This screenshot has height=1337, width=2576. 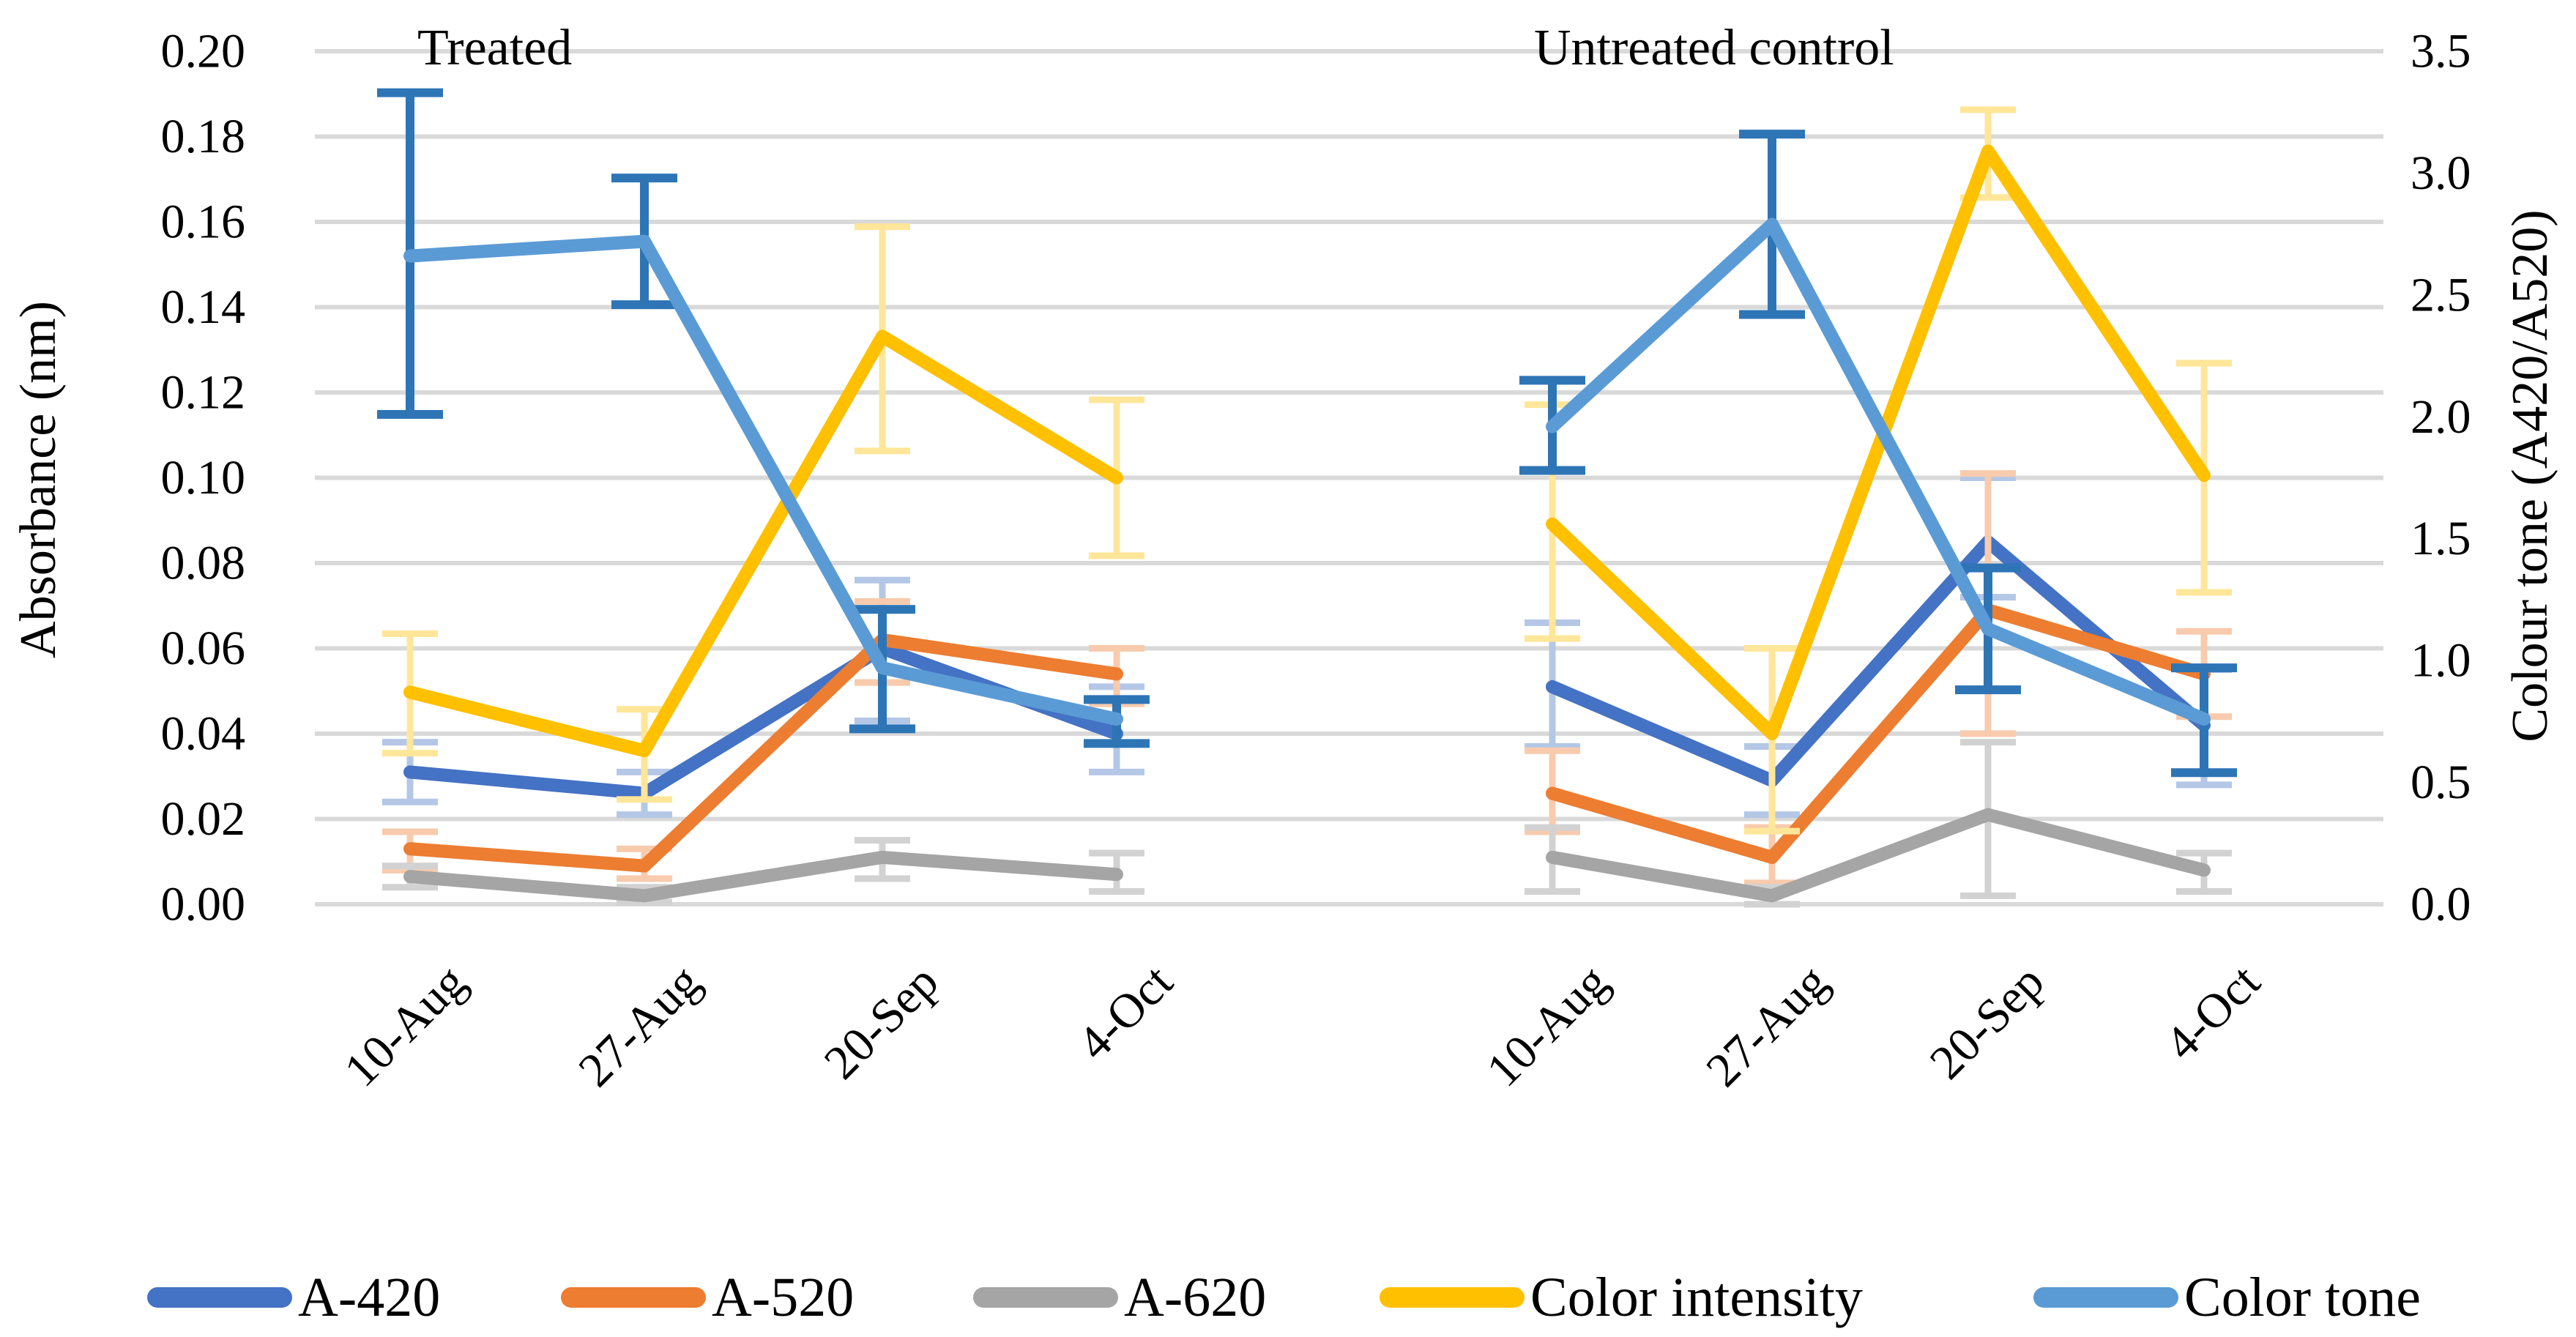 What do you see at coordinates (293, 1297) in the screenshot?
I see `legend-item-a-420: A-420` at bounding box center [293, 1297].